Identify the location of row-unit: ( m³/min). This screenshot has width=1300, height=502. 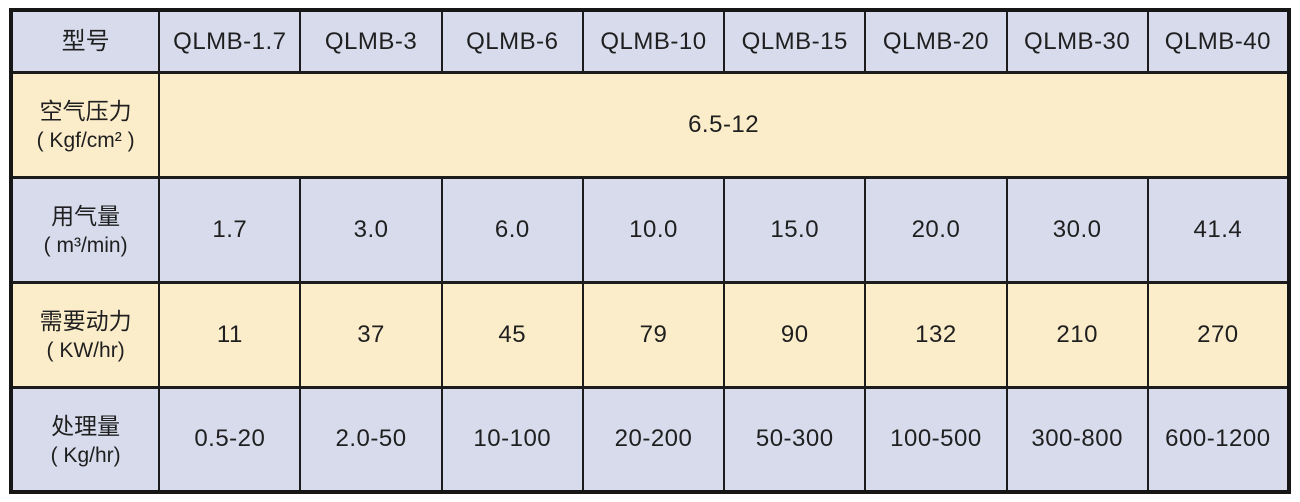
(85, 246).